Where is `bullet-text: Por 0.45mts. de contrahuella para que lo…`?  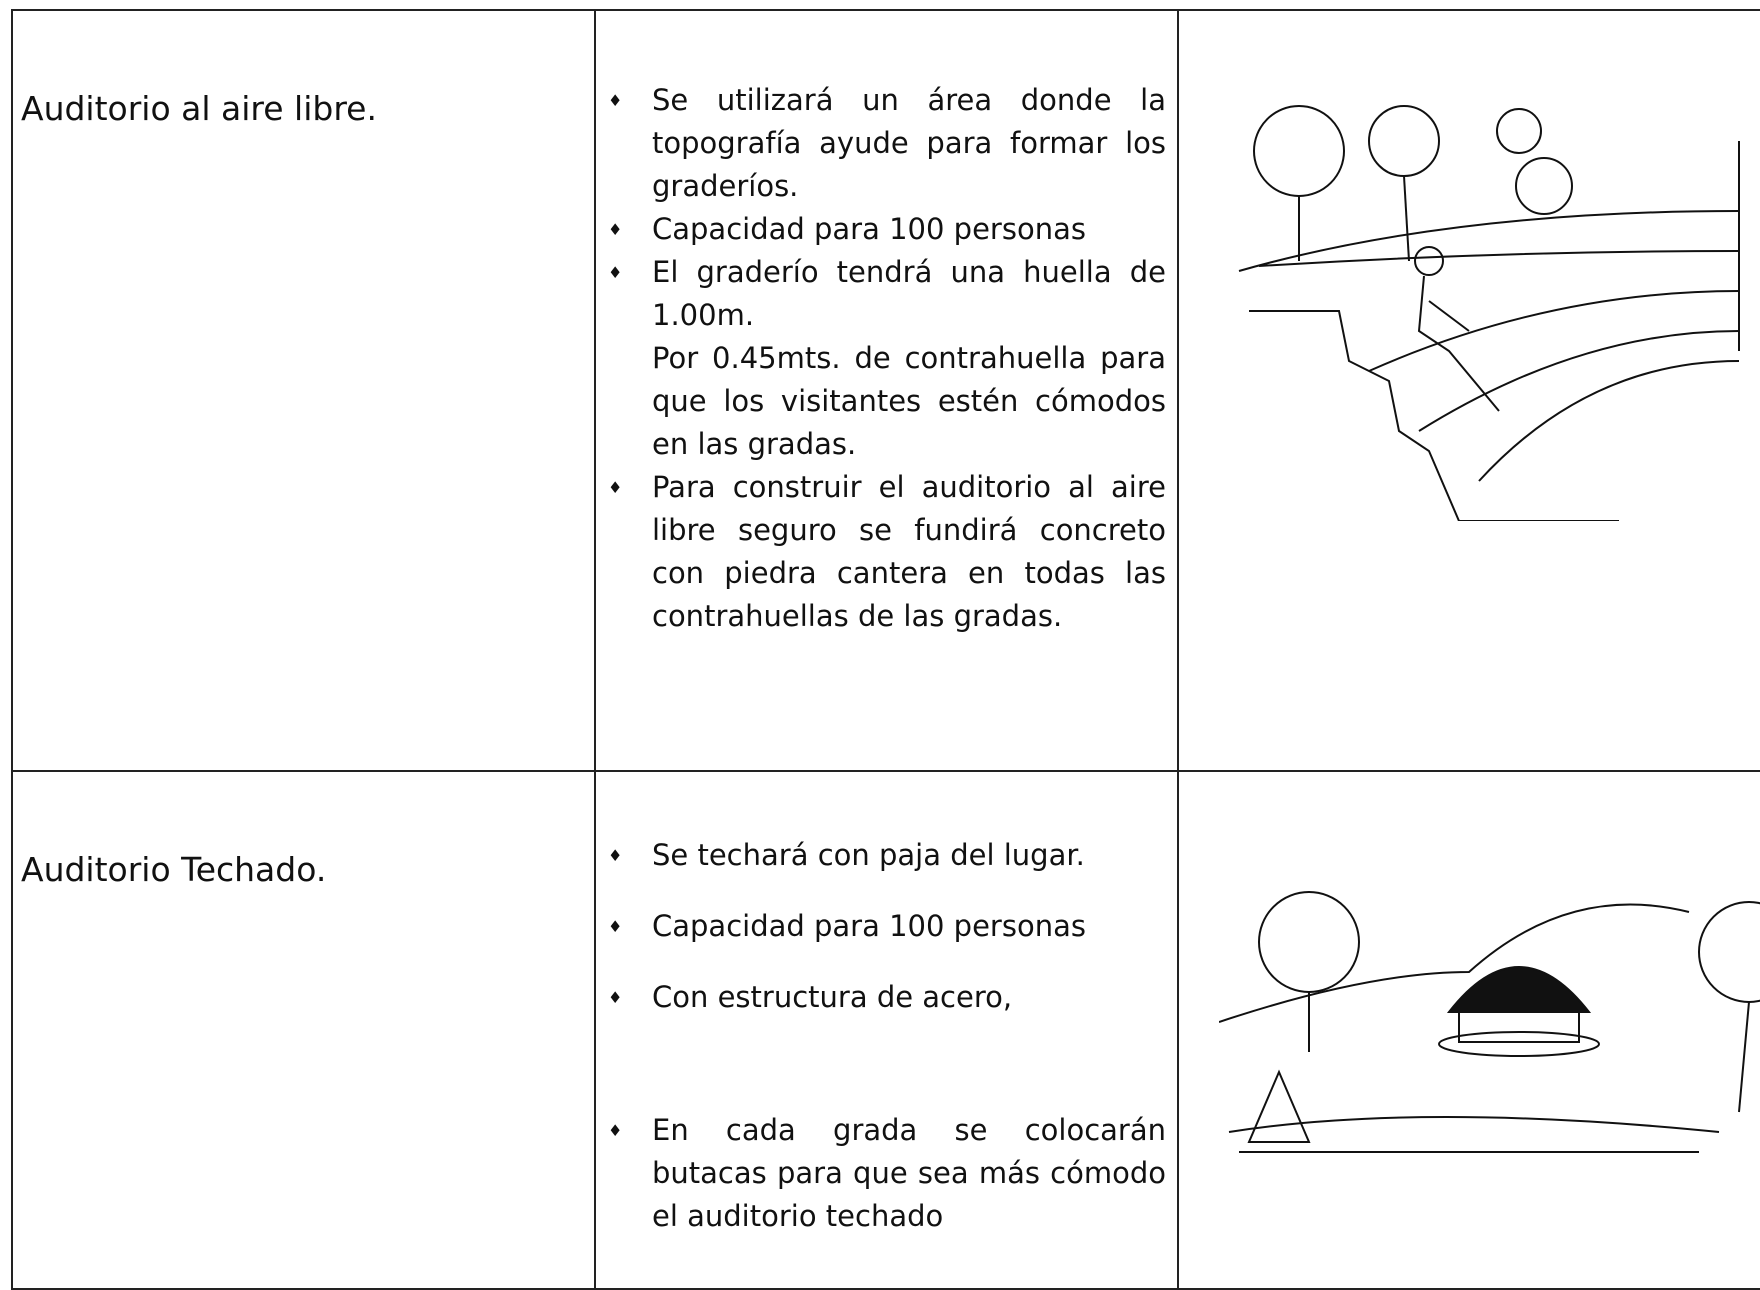
bullet-text: Por 0.45mts. de contrahuella para que lo… is located at coordinates (909, 401).